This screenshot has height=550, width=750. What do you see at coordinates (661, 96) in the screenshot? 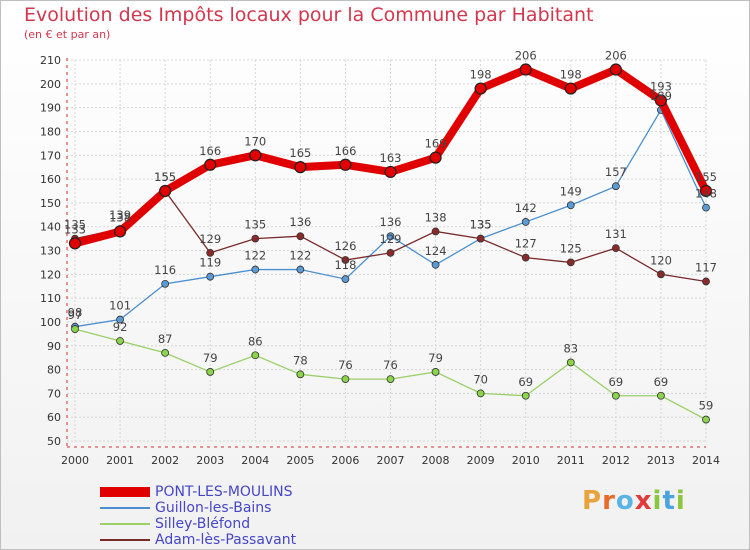
I see `data-label: 189` at bounding box center [661, 96].